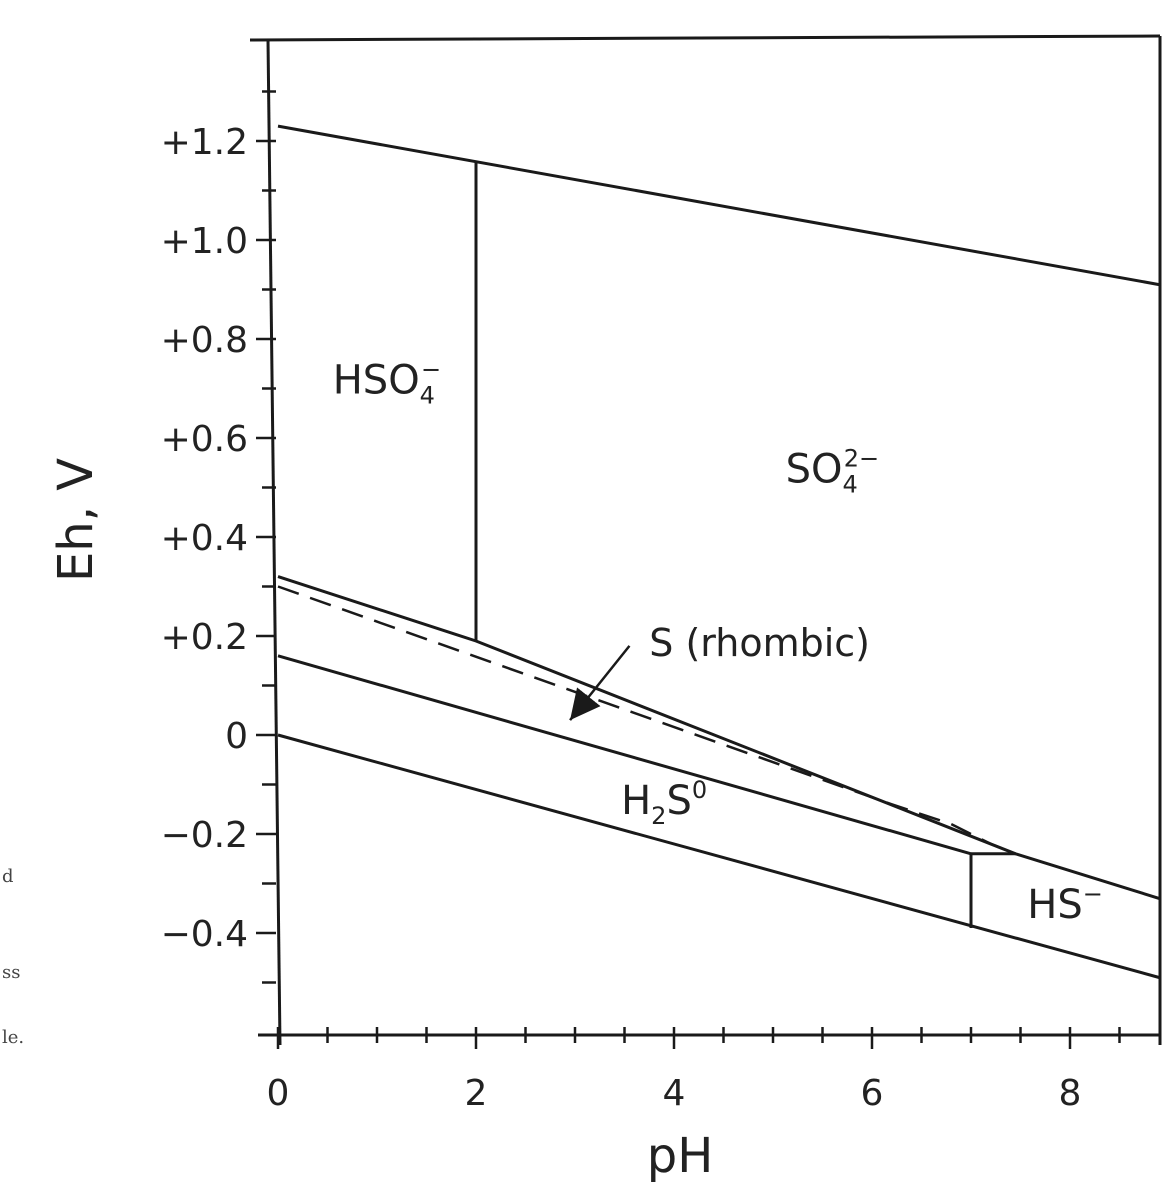 The width and height of the screenshot is (1171, 1200). I want to click on x-axis-title: pH, so click(680, 1156).